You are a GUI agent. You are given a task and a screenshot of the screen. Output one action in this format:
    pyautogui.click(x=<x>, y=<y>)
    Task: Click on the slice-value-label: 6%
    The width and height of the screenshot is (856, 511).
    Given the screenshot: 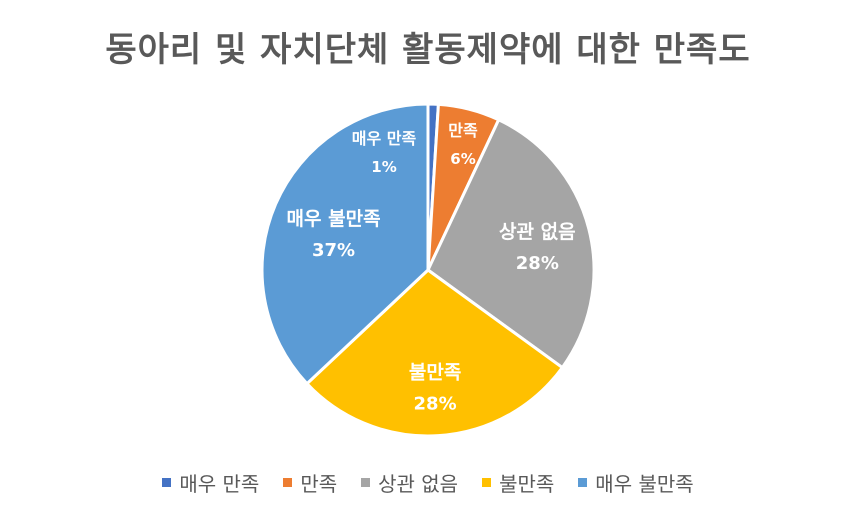 What is the action you would take?
    pyautogui.click(x=462, y=159)
    